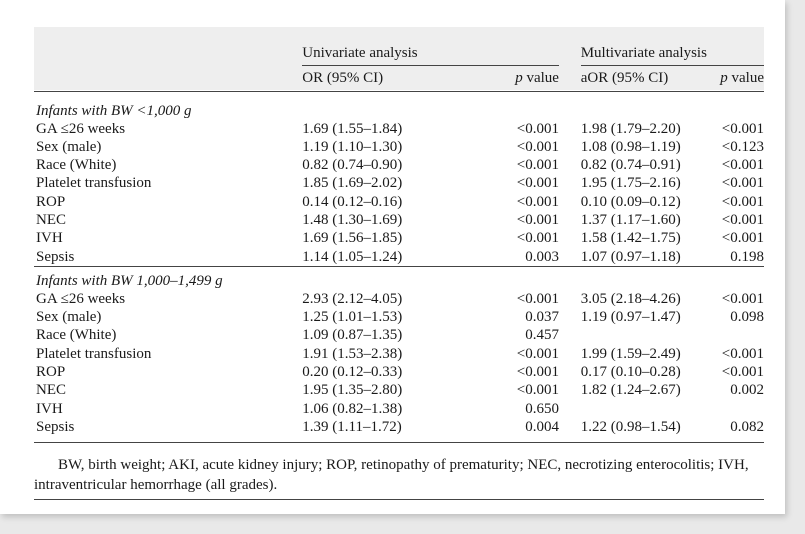  What do you see at coordinates (510, 78) in the screenshot?
I see `p-value-header-univariate: p value` at bounding box center [510, 78].